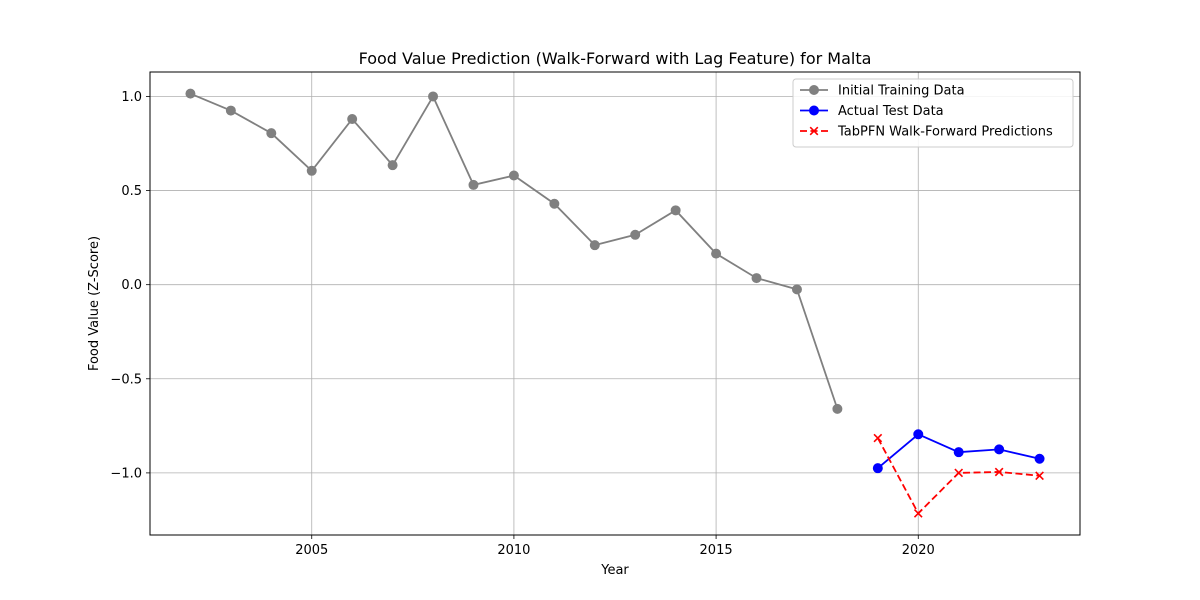 This screenshot has width=1200, height=600. Describe the element at coordinates (945, 132) in the screenshot. I see `legend-label: TabPFN Walk-Forward Predictions` at that location.